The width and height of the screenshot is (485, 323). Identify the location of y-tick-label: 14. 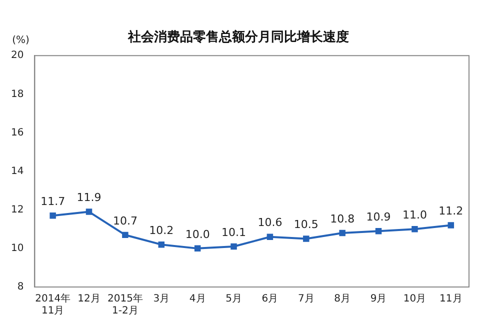
(17, 171).